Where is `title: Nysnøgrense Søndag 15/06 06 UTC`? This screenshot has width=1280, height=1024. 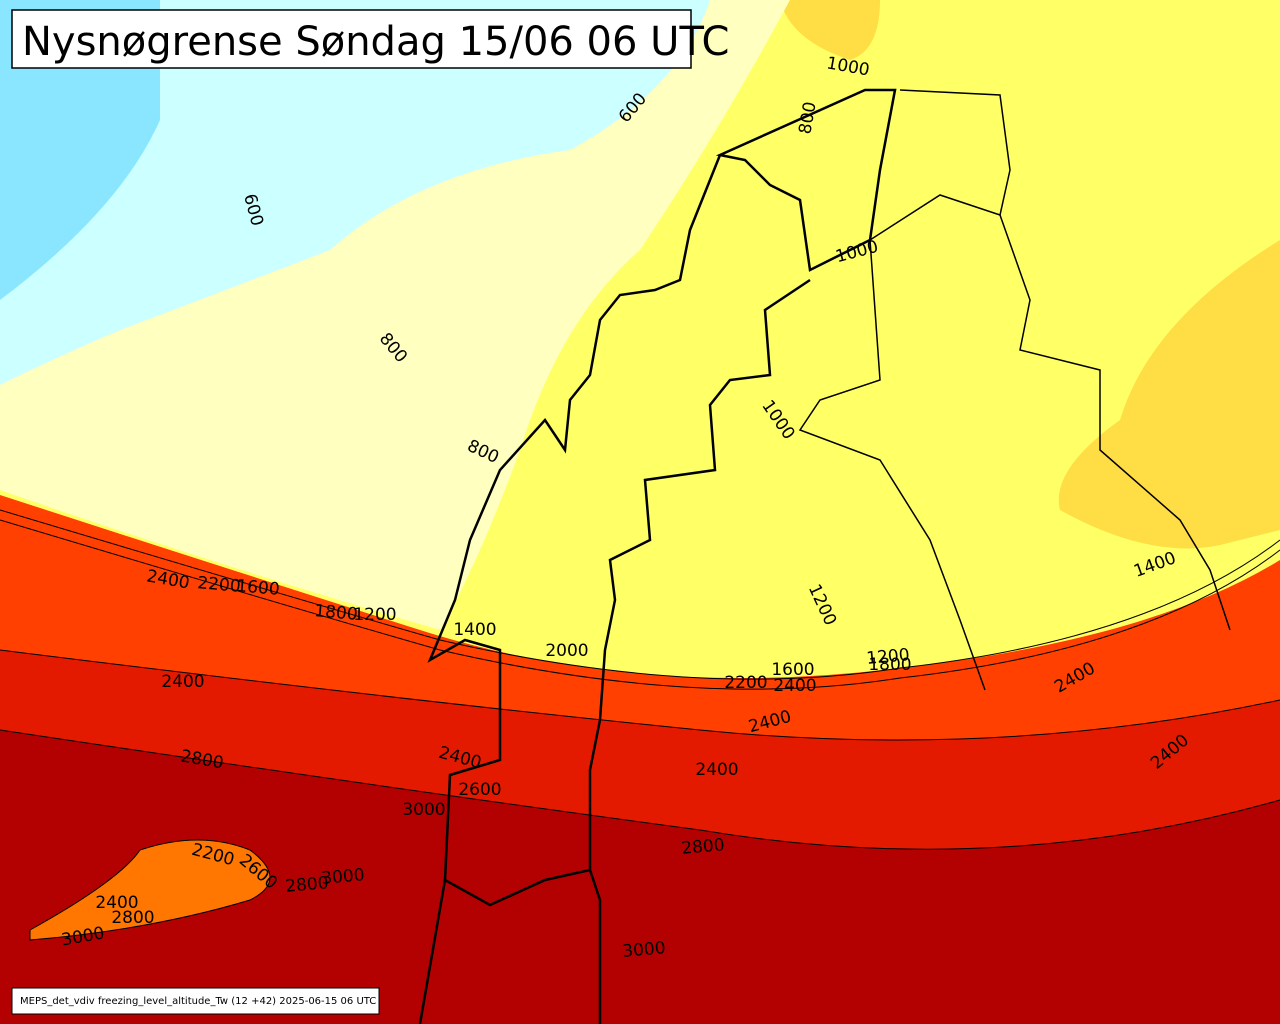
title: Nysnøgrense Søndag 15/06 06 UTC is located at coordinates (375, 42).